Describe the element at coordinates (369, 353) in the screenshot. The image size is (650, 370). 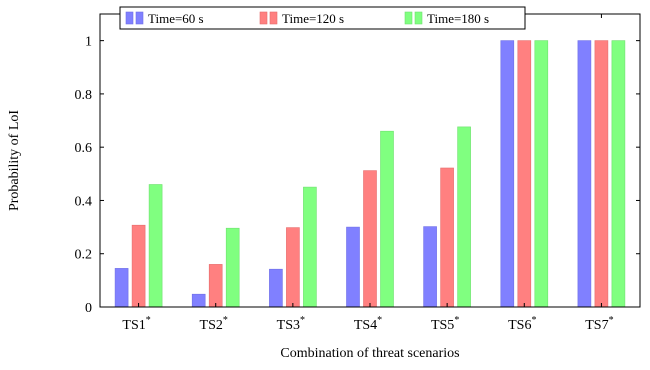
I see `x-axis-label: Combination of threat scenarios` at that location.